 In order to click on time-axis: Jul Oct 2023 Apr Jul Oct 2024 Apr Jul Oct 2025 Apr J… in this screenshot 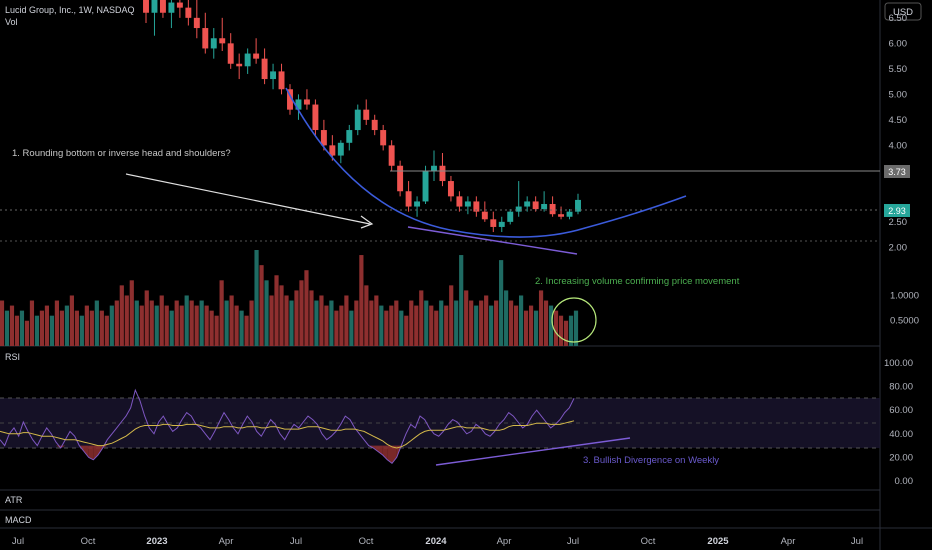, I will do `click(437, 541)`.